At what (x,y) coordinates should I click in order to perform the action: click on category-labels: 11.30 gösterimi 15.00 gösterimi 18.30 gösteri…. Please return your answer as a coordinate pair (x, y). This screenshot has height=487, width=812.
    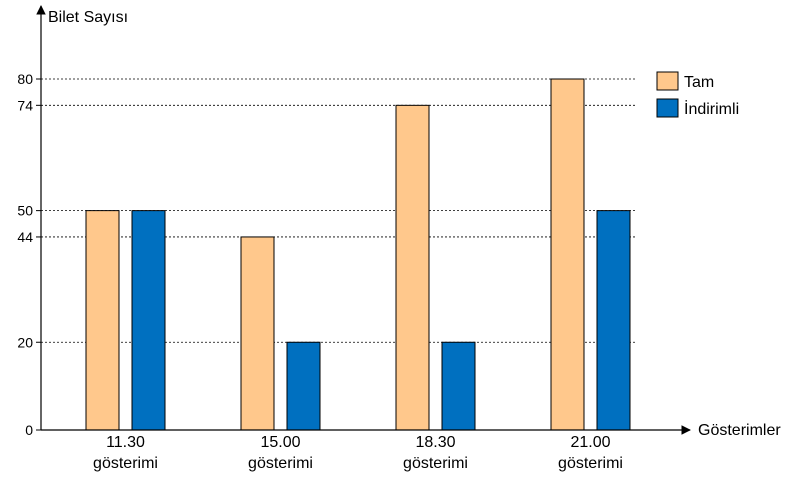
    Looking at the image, I should click on (358, 453).